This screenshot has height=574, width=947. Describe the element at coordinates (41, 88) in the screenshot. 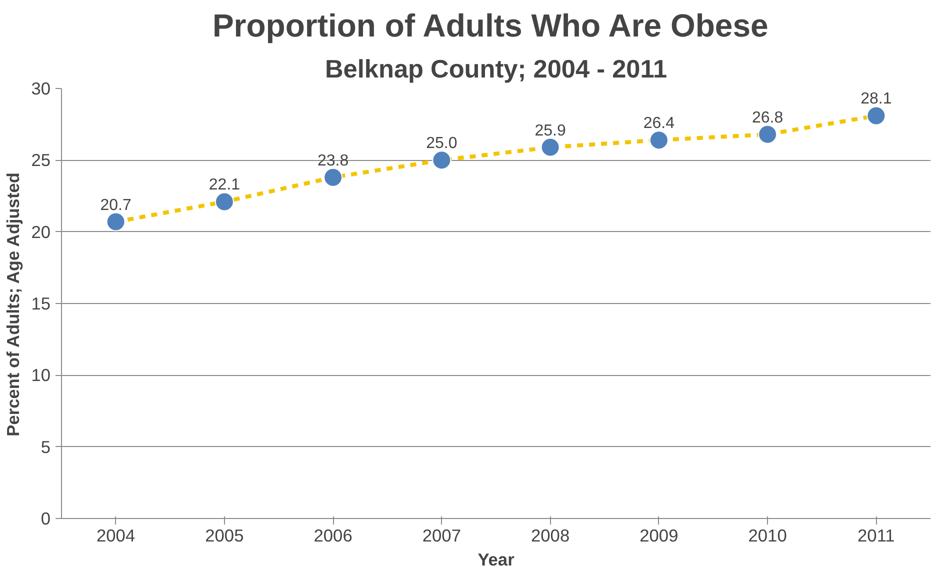

I see `y-tick-label: 30` at that location.